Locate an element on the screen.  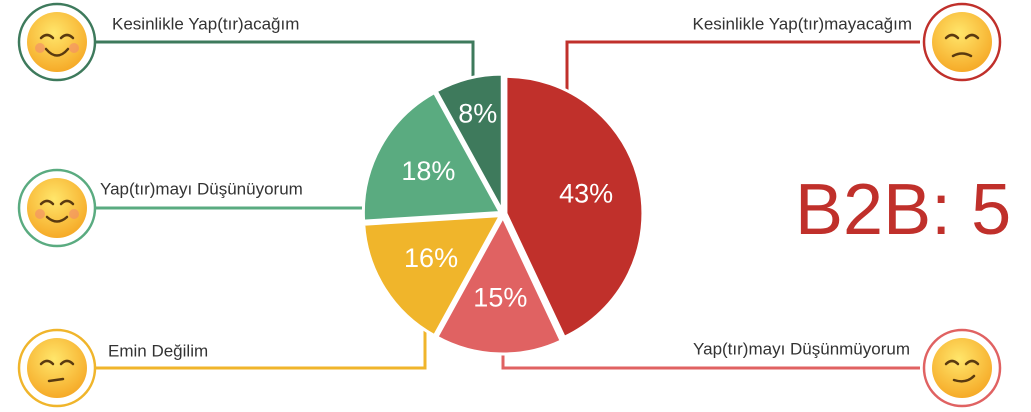
data-label: 15% is located at coordinates (500, 297).